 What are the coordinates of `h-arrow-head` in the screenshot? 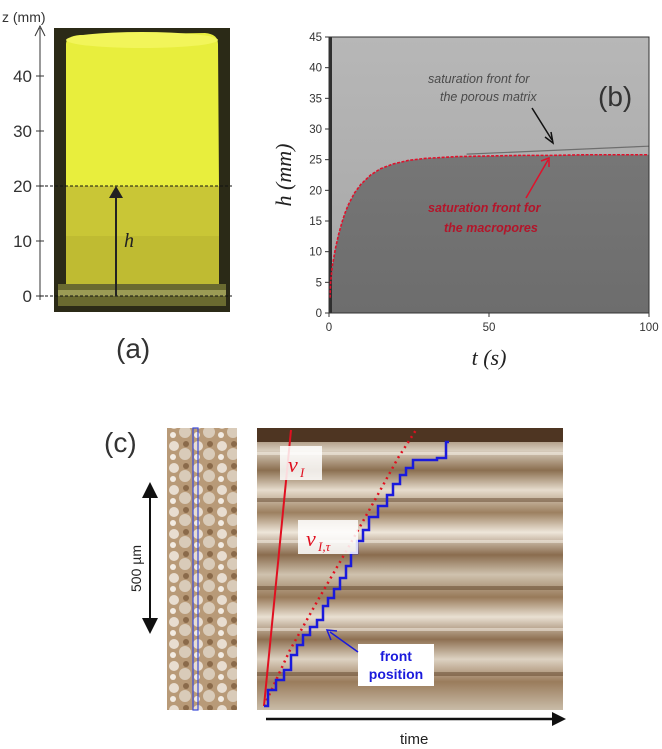 It's located at (116, 192).